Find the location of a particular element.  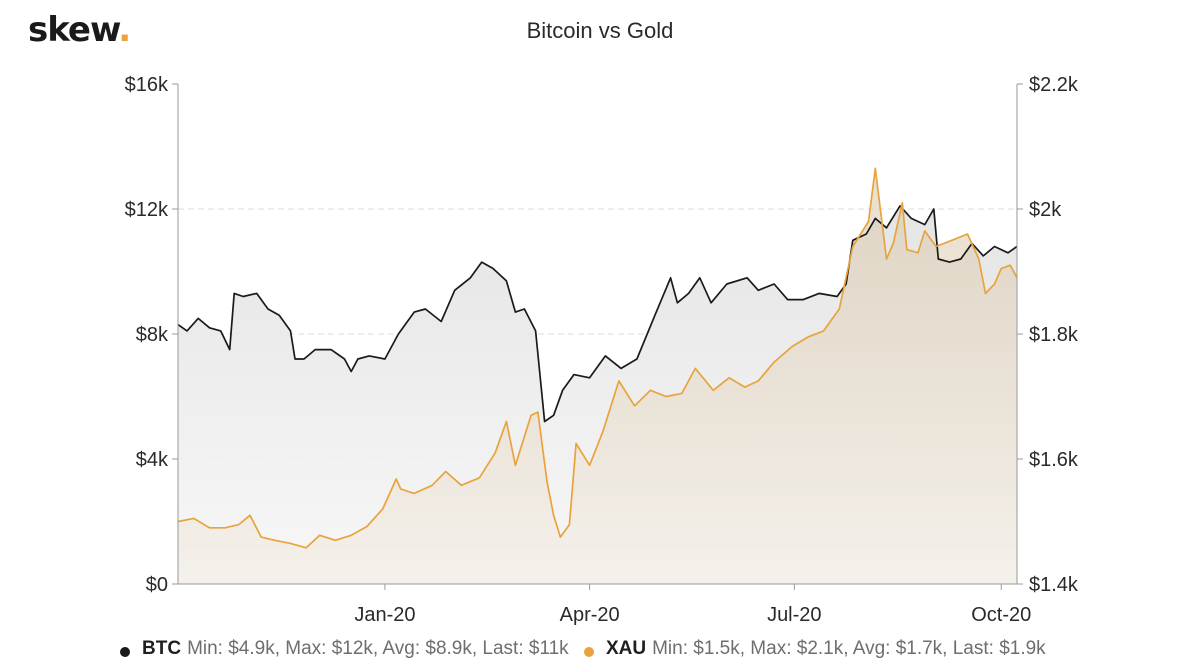

y-left-tick-label: $8k is located at coordinates (152, 335).